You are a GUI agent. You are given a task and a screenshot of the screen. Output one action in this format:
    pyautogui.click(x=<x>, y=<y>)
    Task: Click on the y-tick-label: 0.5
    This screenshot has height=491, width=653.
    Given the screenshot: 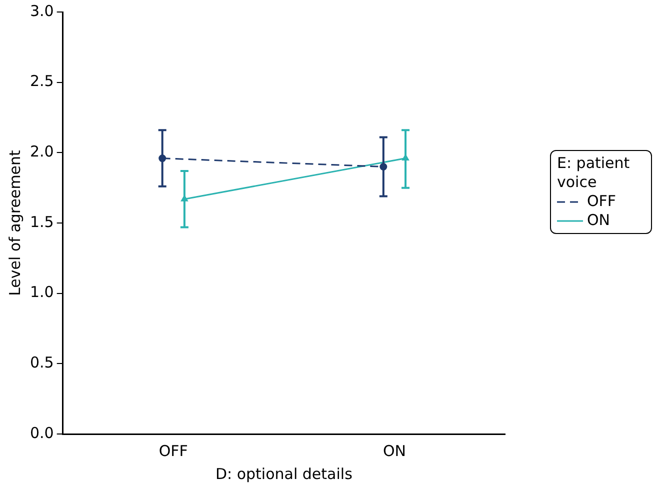 What is the action you would take?
    pyautogui.click(x=42, y=363)
    